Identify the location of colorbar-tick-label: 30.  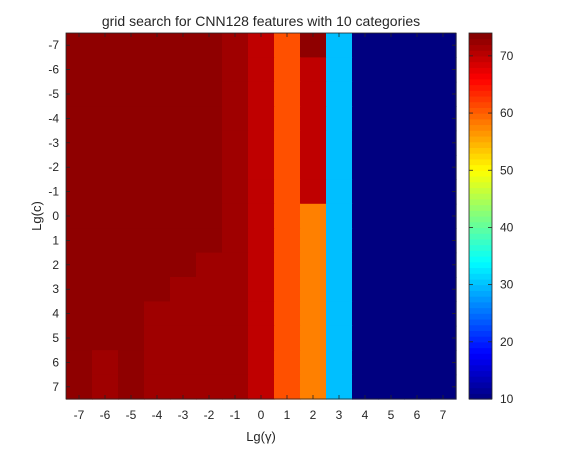
(507, 285).